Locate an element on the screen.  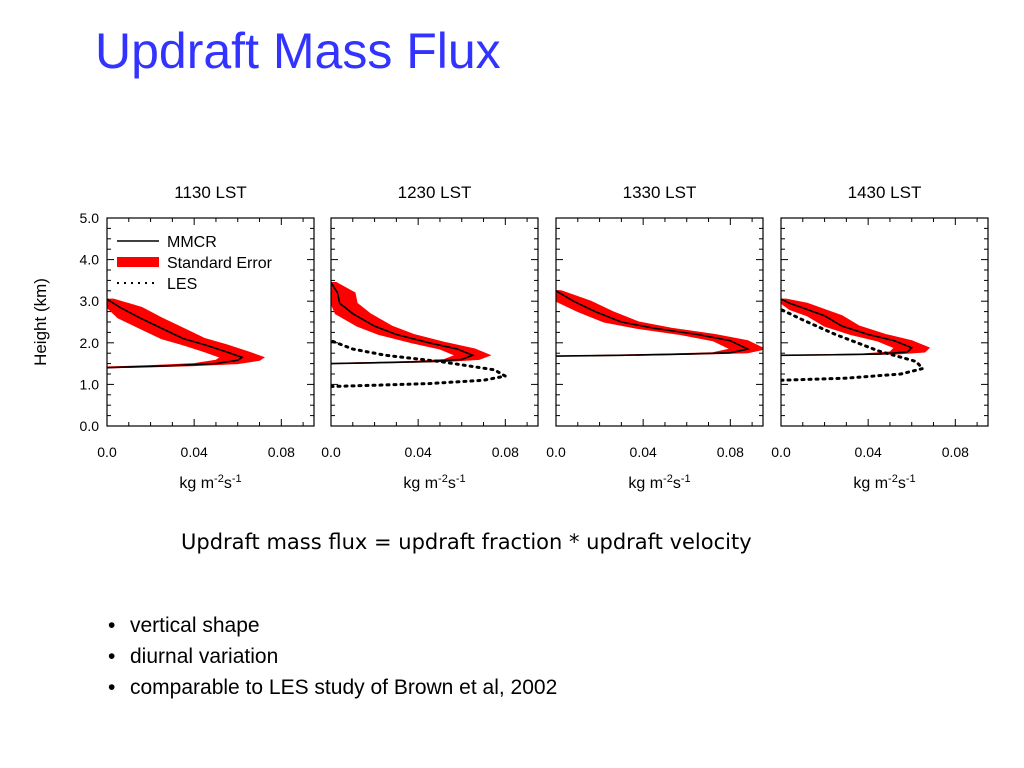
chart-panel-2: 1230 LST 0.0 0.04 0.08 kg m-2s-1 is located at coordinates (430, 337).